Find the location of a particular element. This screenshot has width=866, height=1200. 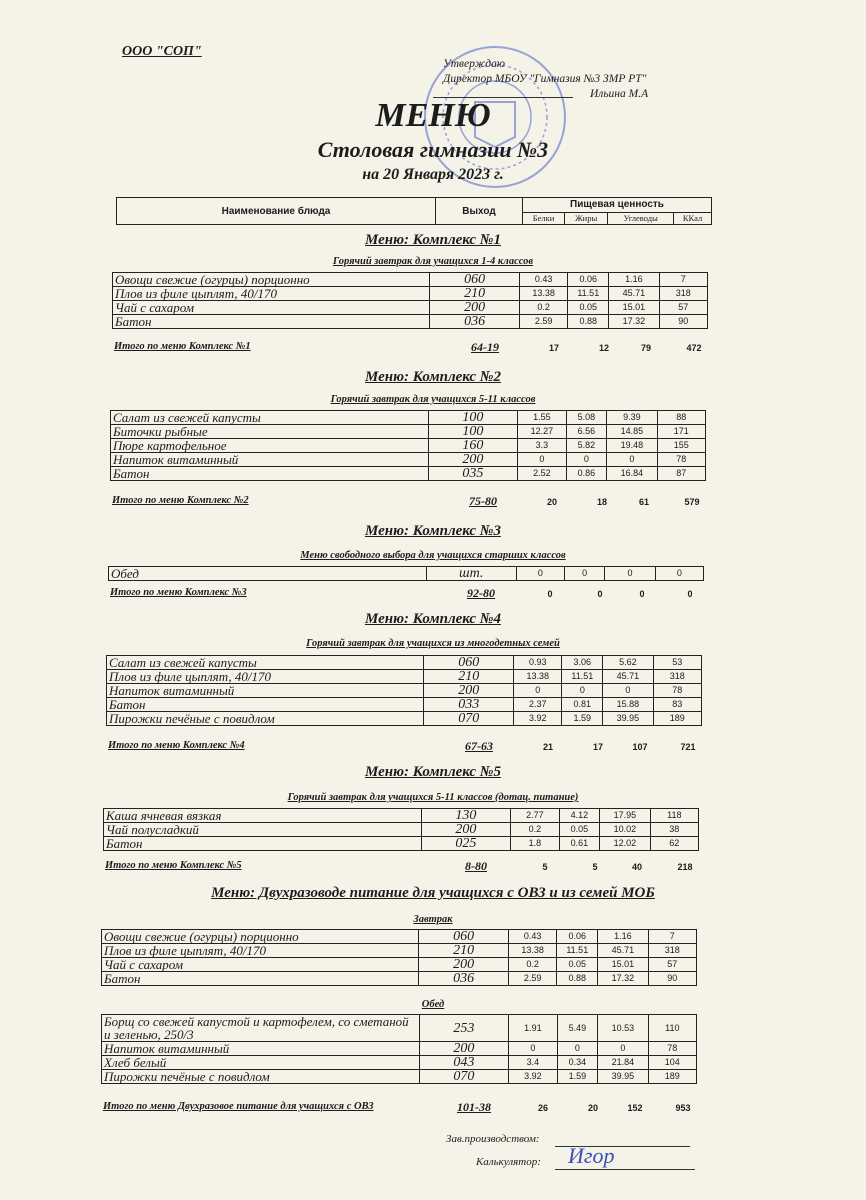

section-title: Меню: Комплекс №2 is located at coordinates (433, 377).